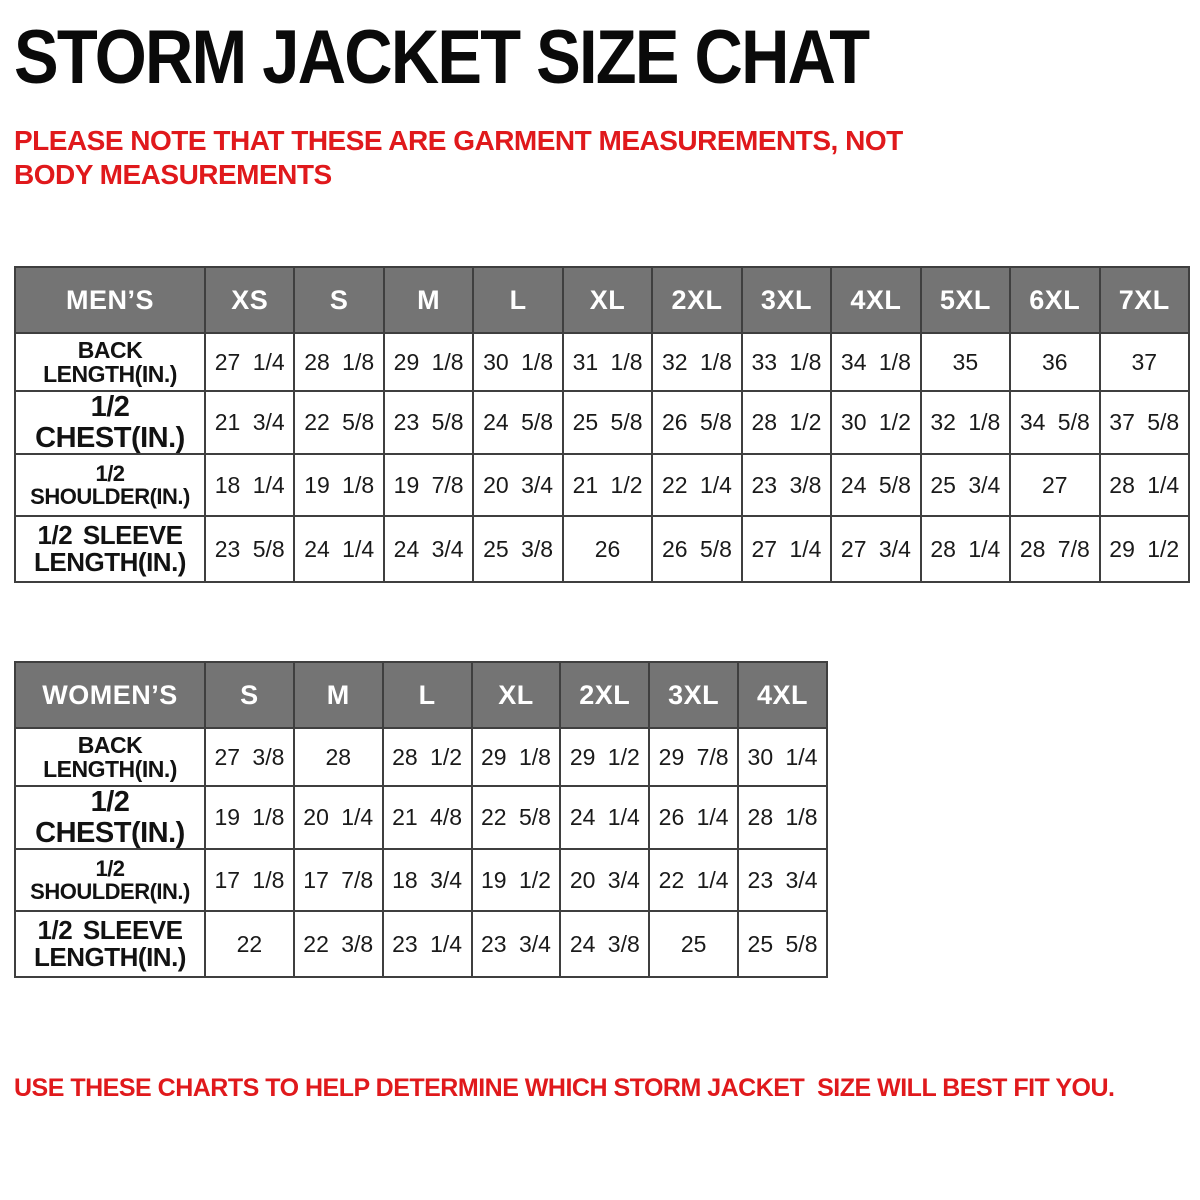 Image resolution: width=1200 pixels, height=1200 pixels. Describe the element at coordinates (1055, 423) in the screenshot. I see `measurement-cell: 34 5/8` at that location.